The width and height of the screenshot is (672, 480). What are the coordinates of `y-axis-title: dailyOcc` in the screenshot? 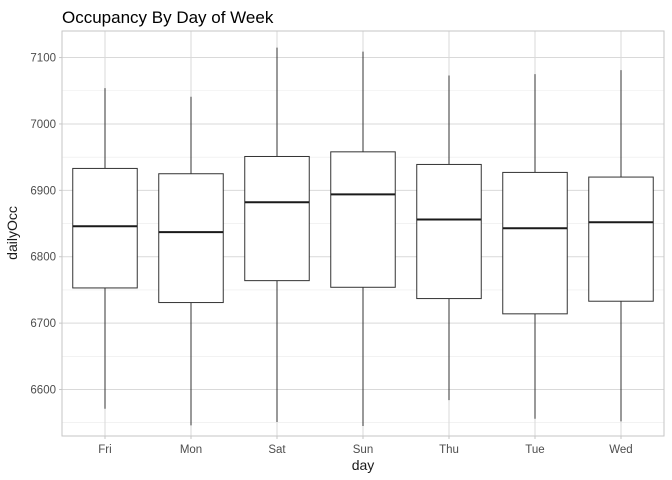 It's located at (12, 233).